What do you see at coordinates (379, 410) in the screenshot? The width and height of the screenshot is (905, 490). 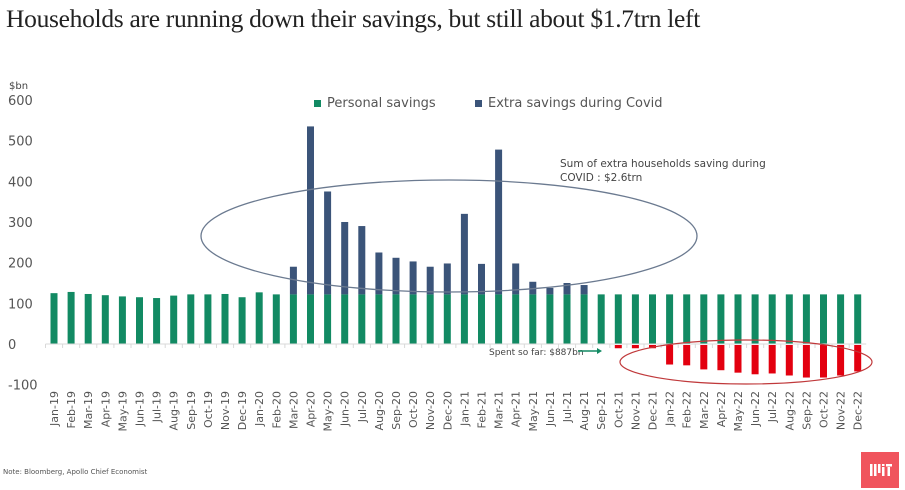 I see `x-tick-label: Aug-20` at bounding box center [379, 410].